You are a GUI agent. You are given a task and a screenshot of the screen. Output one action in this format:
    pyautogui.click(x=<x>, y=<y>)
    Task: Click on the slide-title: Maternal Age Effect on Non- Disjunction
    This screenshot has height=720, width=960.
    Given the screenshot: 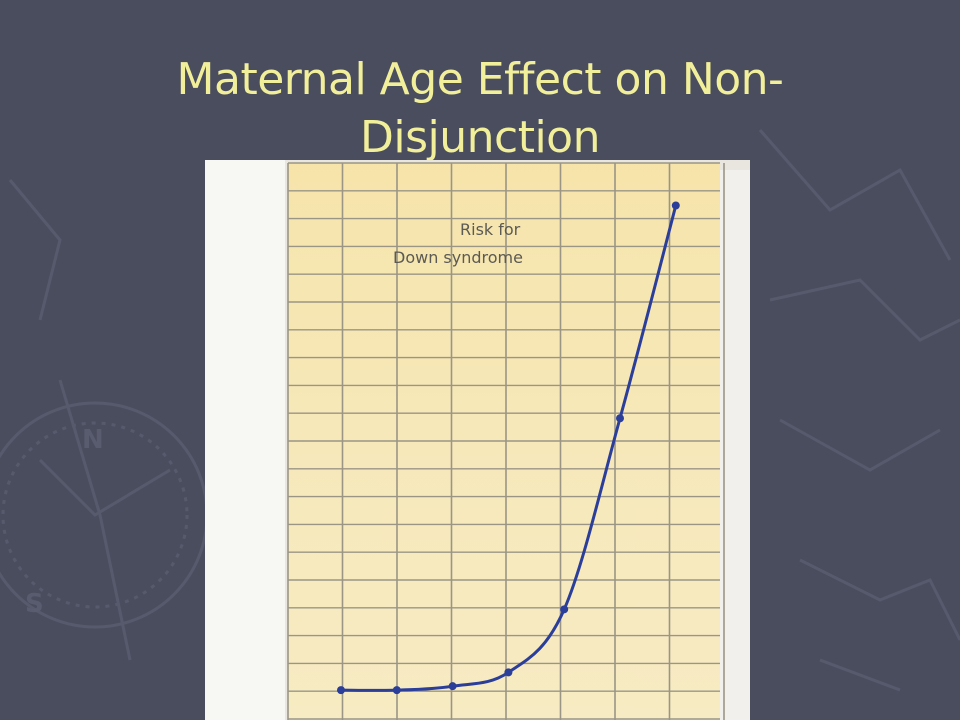 What is the action you would take?
    pyautogui.click(x=480, y=109)
    